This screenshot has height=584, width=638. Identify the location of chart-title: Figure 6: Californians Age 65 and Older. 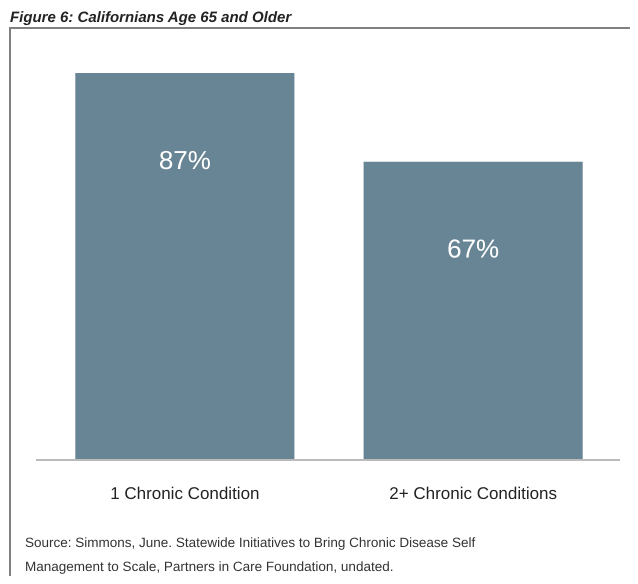
(151, 17).